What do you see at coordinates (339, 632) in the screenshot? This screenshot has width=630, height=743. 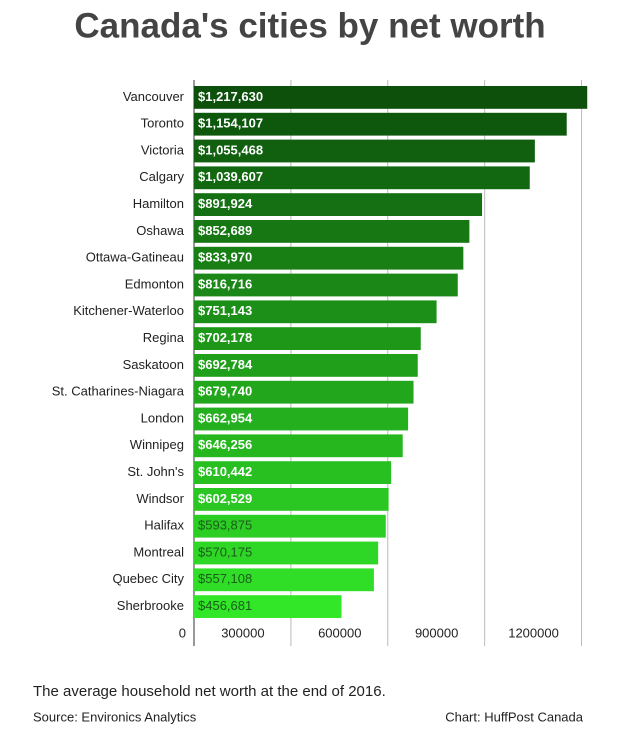 I see `x-tick-label: 600000` at bounding box center [339, 632].